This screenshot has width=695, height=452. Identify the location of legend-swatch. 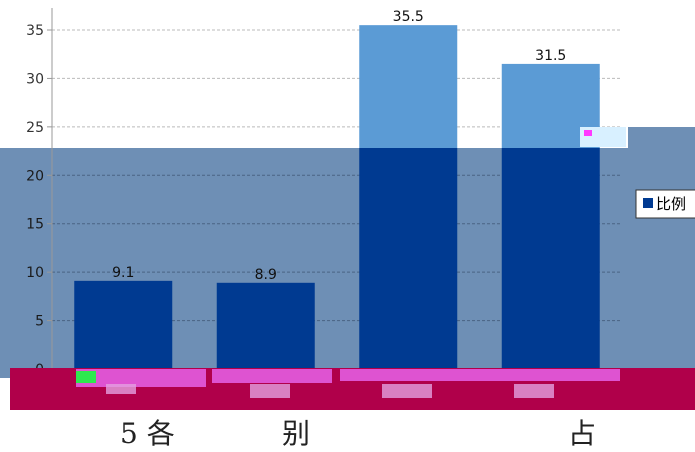
(648, 203).